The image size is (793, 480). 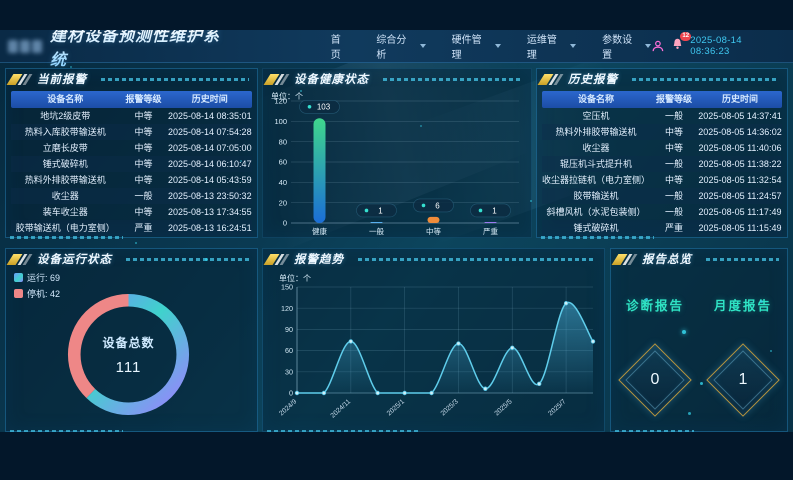 I want to click on table-cell: 立磨长皮带, so click(x=65, y=148).